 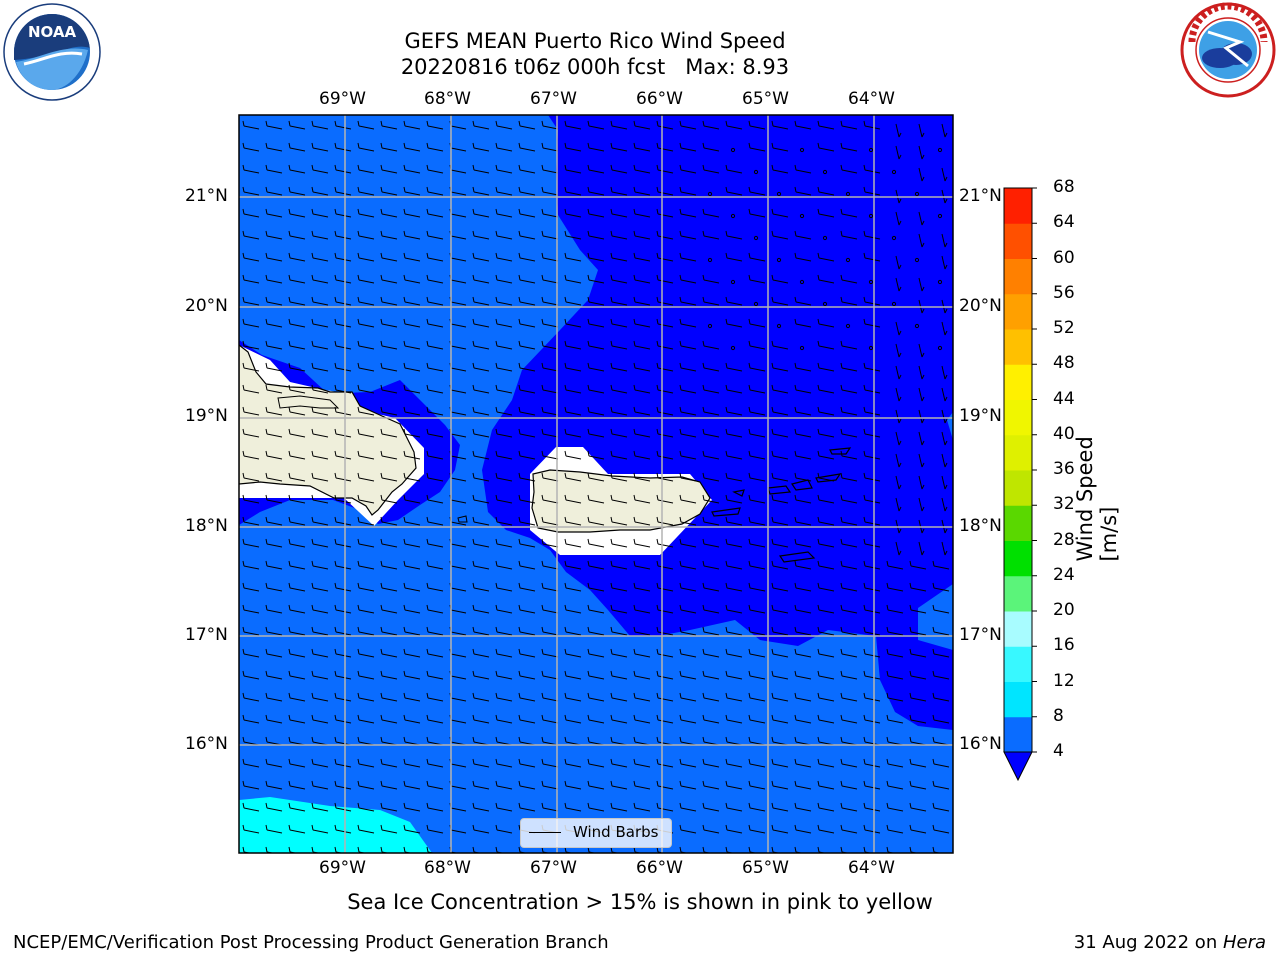 What do you see at coordinates (52, 52) in the screenshot?
I see `noaa-logo: NOAA` at bounding box center [52, 52].